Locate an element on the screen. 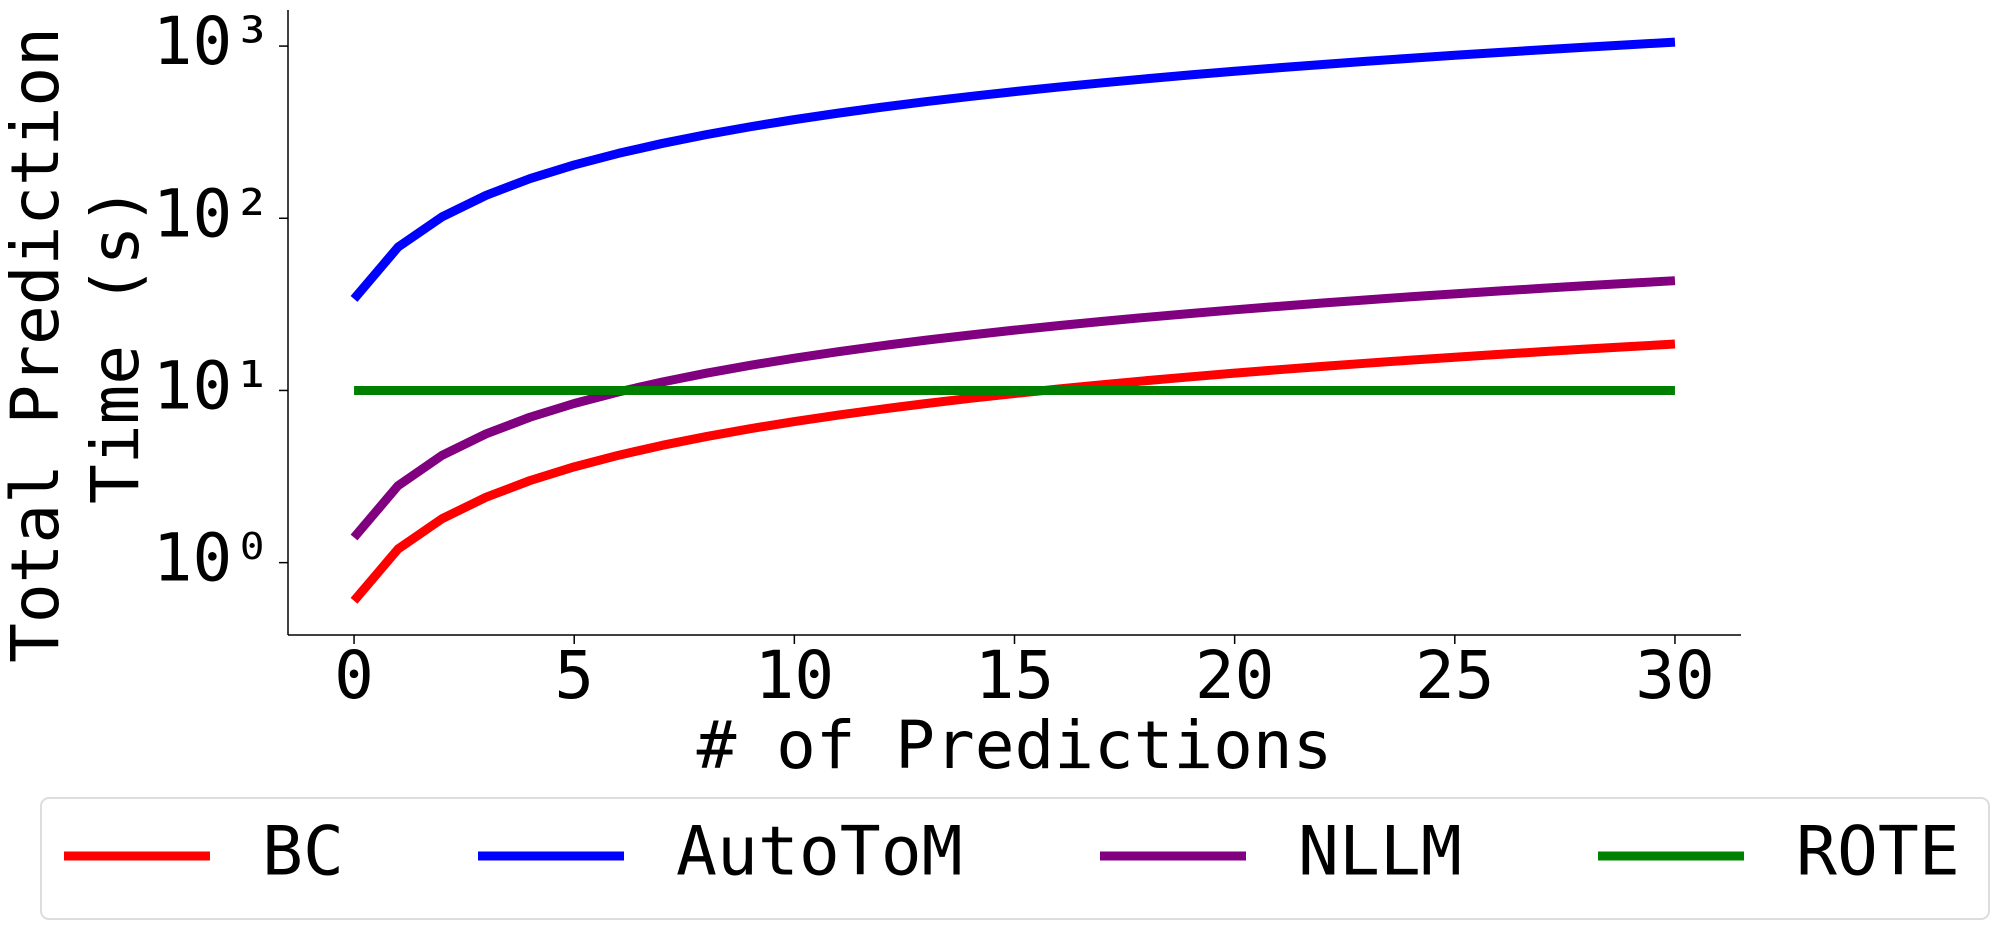 This screenshot has width=2000, height=930. y-axis-label: Time (s) is located at coordinates (115, 345).